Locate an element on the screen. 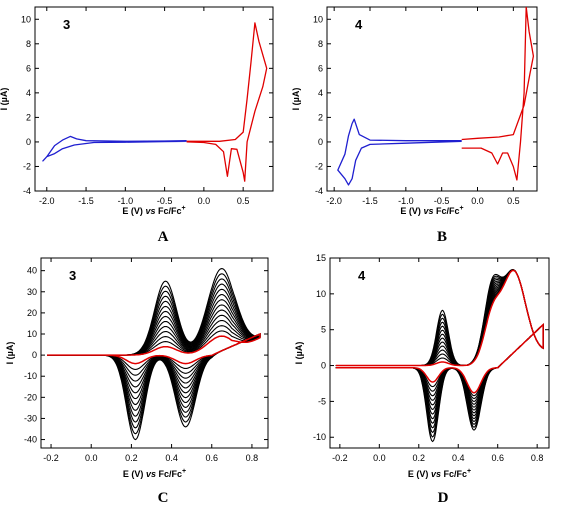 This screenshot has width=566, height=506. y-tick-label: 40 is located at coordinates (32, 271).